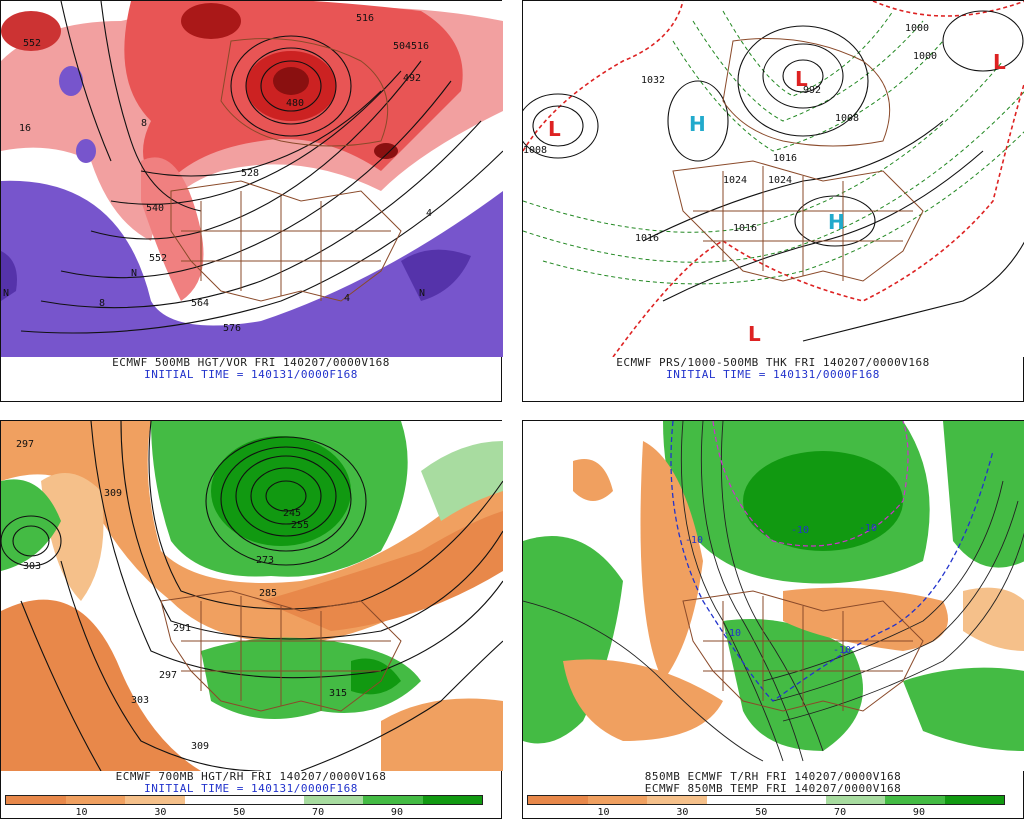 The height and width of the screenshot is (819, 1024). I want to click on panel-caption: ECMWF 700MB HGT/RH FRI 140207/0000V168, so click(251, 776).